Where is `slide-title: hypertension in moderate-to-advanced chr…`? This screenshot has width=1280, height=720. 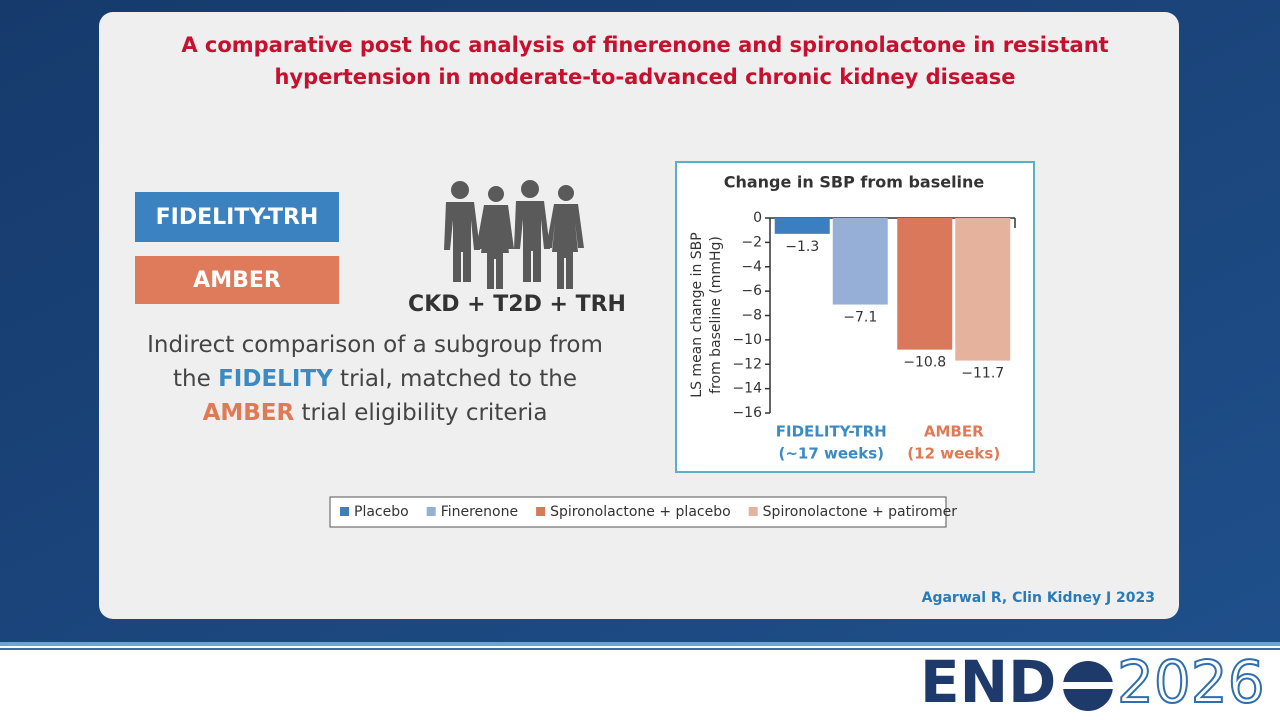 slide-title: hypertension in moderate-to-advanced chr… is located at coordinates (644, 77).